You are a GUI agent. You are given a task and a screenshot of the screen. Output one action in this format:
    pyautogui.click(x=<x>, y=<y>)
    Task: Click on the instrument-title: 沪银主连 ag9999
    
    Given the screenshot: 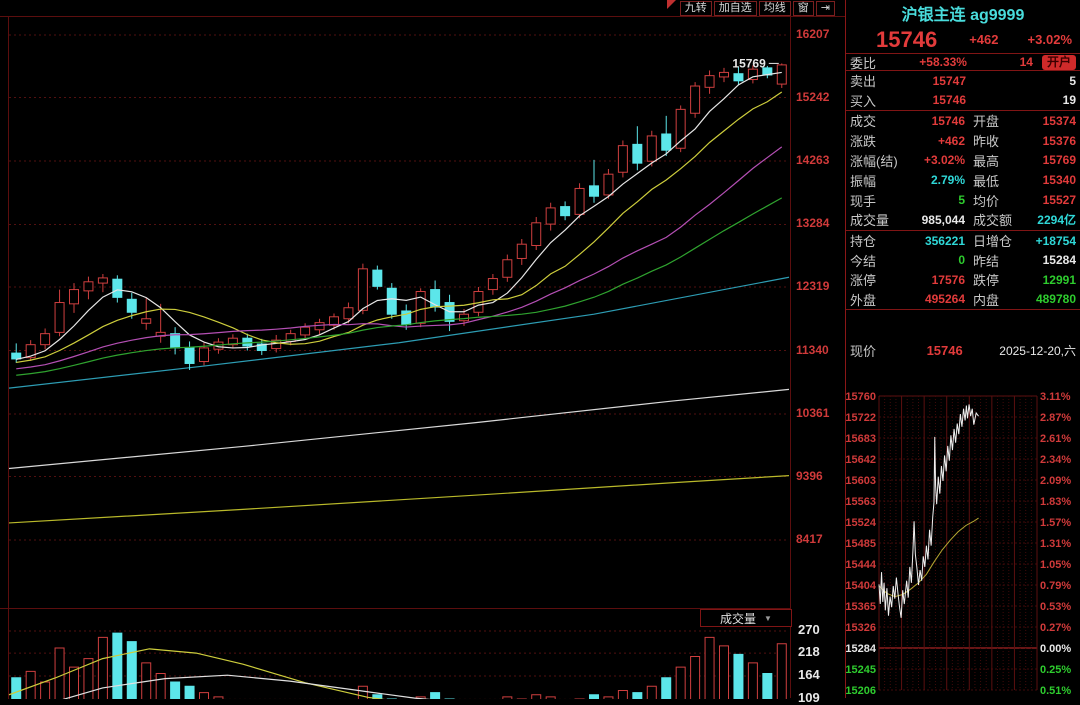 What is the action you would take?
    pyautogui.click(x=963, y=15)
    